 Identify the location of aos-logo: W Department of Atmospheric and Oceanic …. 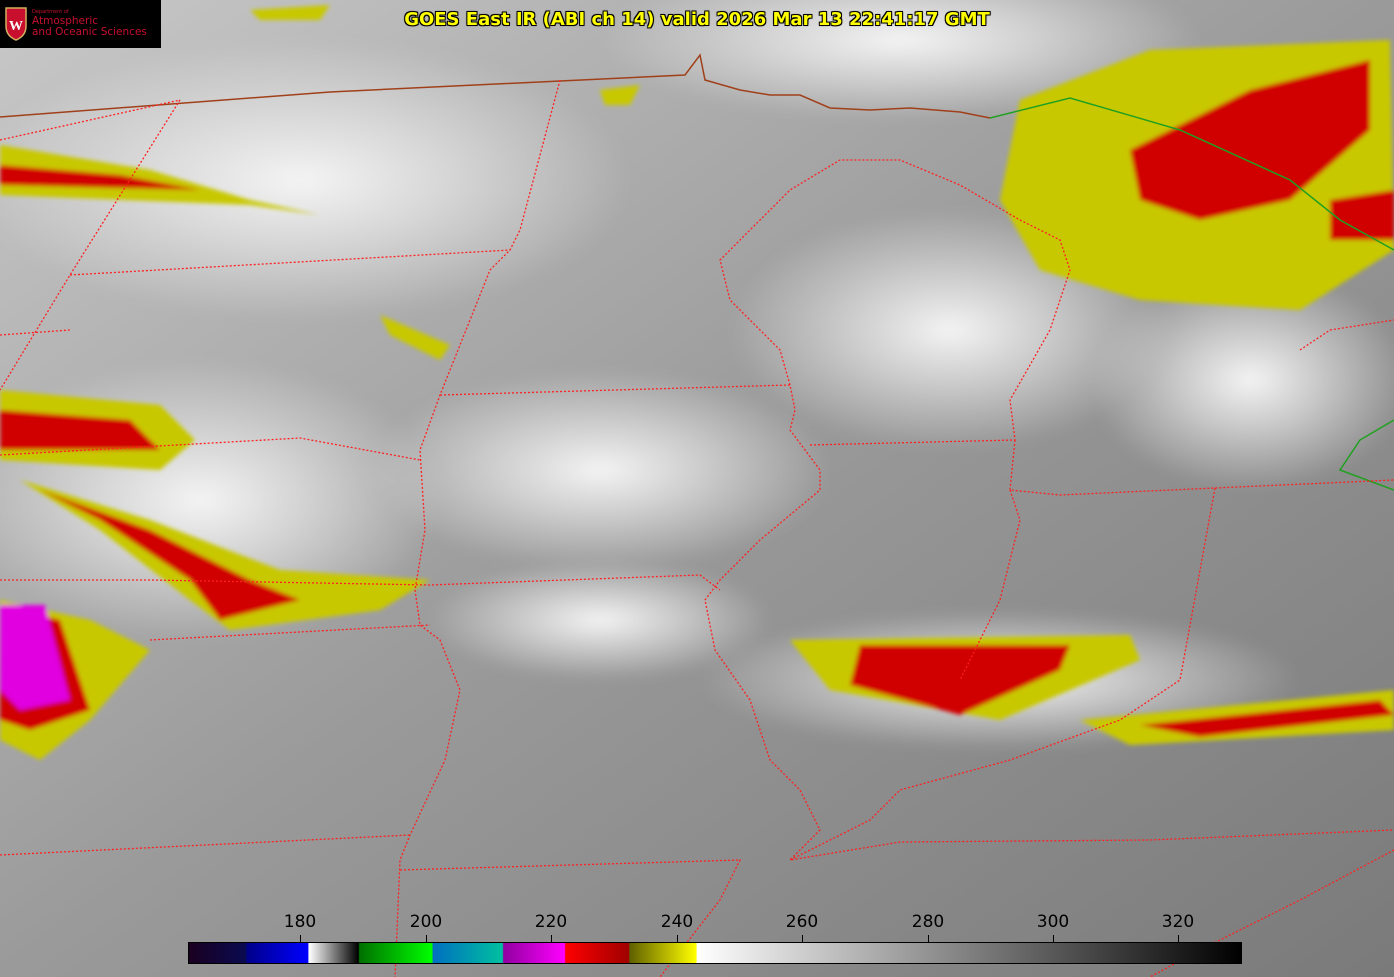
(80, 24).